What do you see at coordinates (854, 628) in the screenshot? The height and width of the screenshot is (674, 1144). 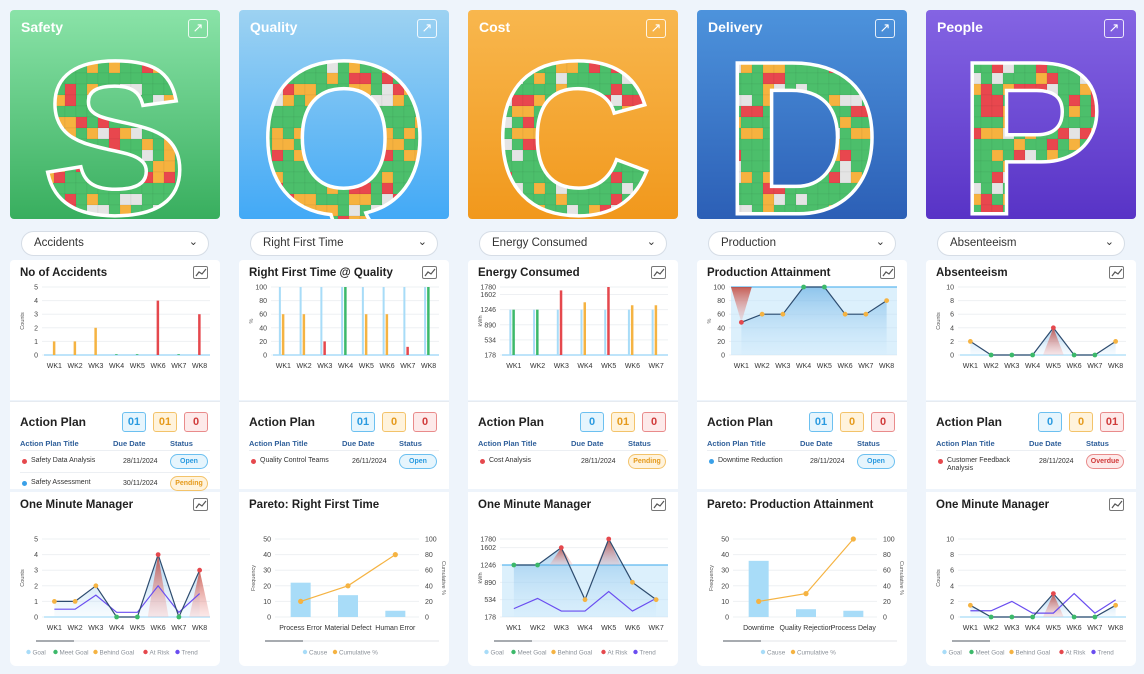 I see `x-tick-label: Process Delay` at bounding box center [854, 628].